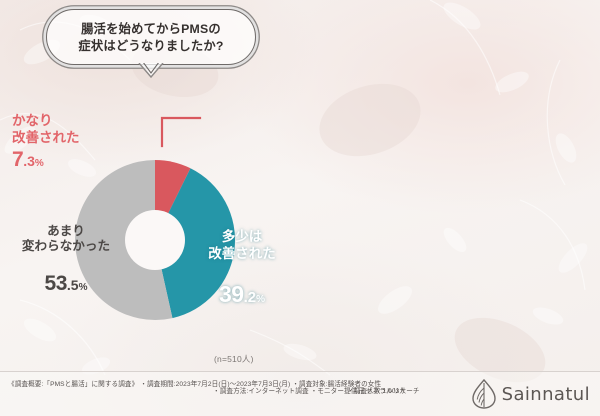 This screenshot has width=600, height=416. Describe the element at coordinates (29, 160) in the screenshot. I see `pie-label-kanari-decimal: .3` at that location.